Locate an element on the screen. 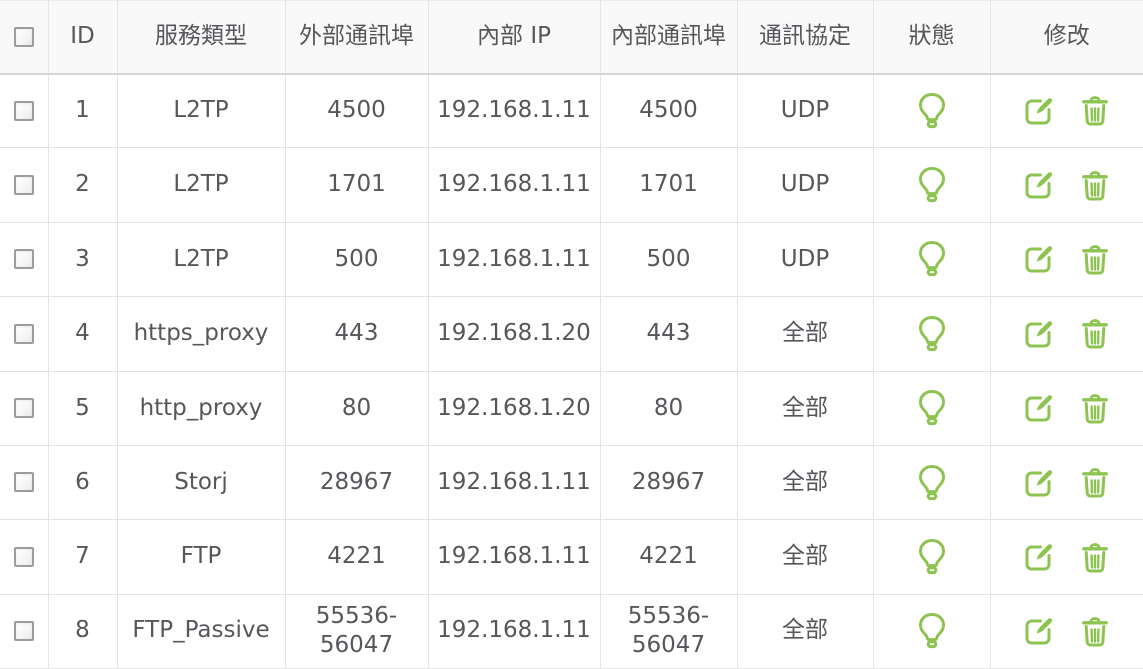 This screenshot has height=669, width=1143. cell-id: 1 is located at coordinates (83, 111).